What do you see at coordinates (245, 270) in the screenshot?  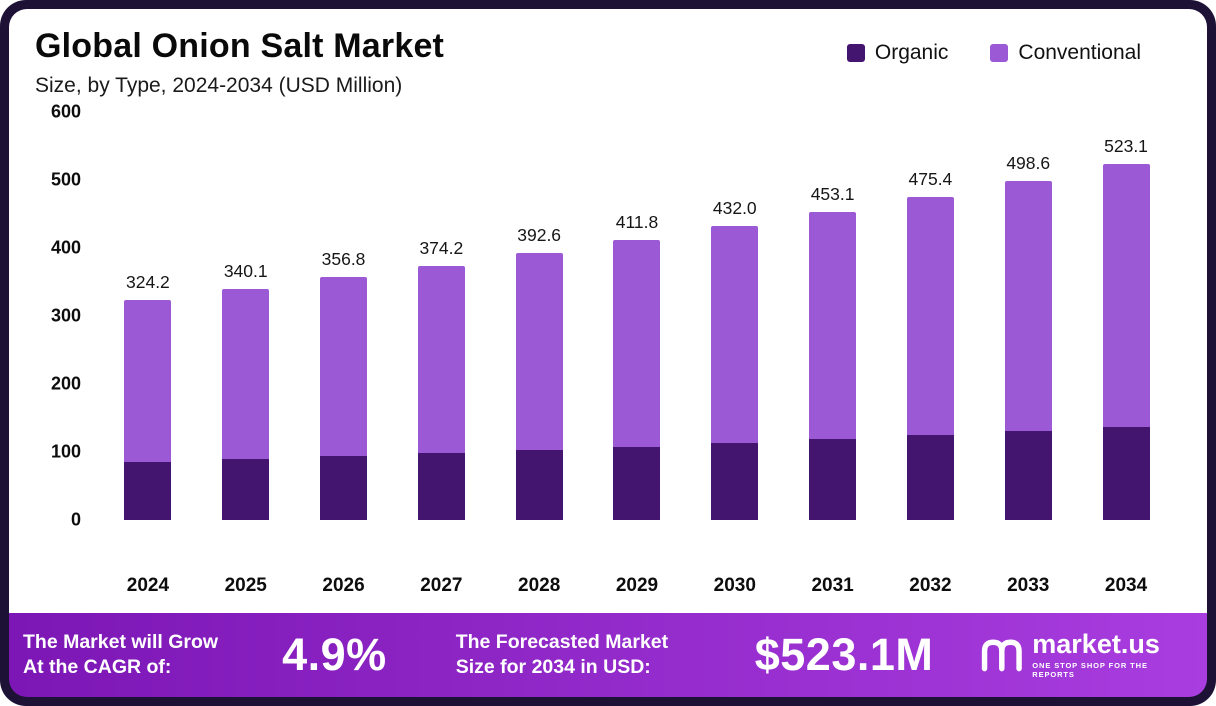 I see `bar-total-label: 340.1` at bounding box center [245, 270].